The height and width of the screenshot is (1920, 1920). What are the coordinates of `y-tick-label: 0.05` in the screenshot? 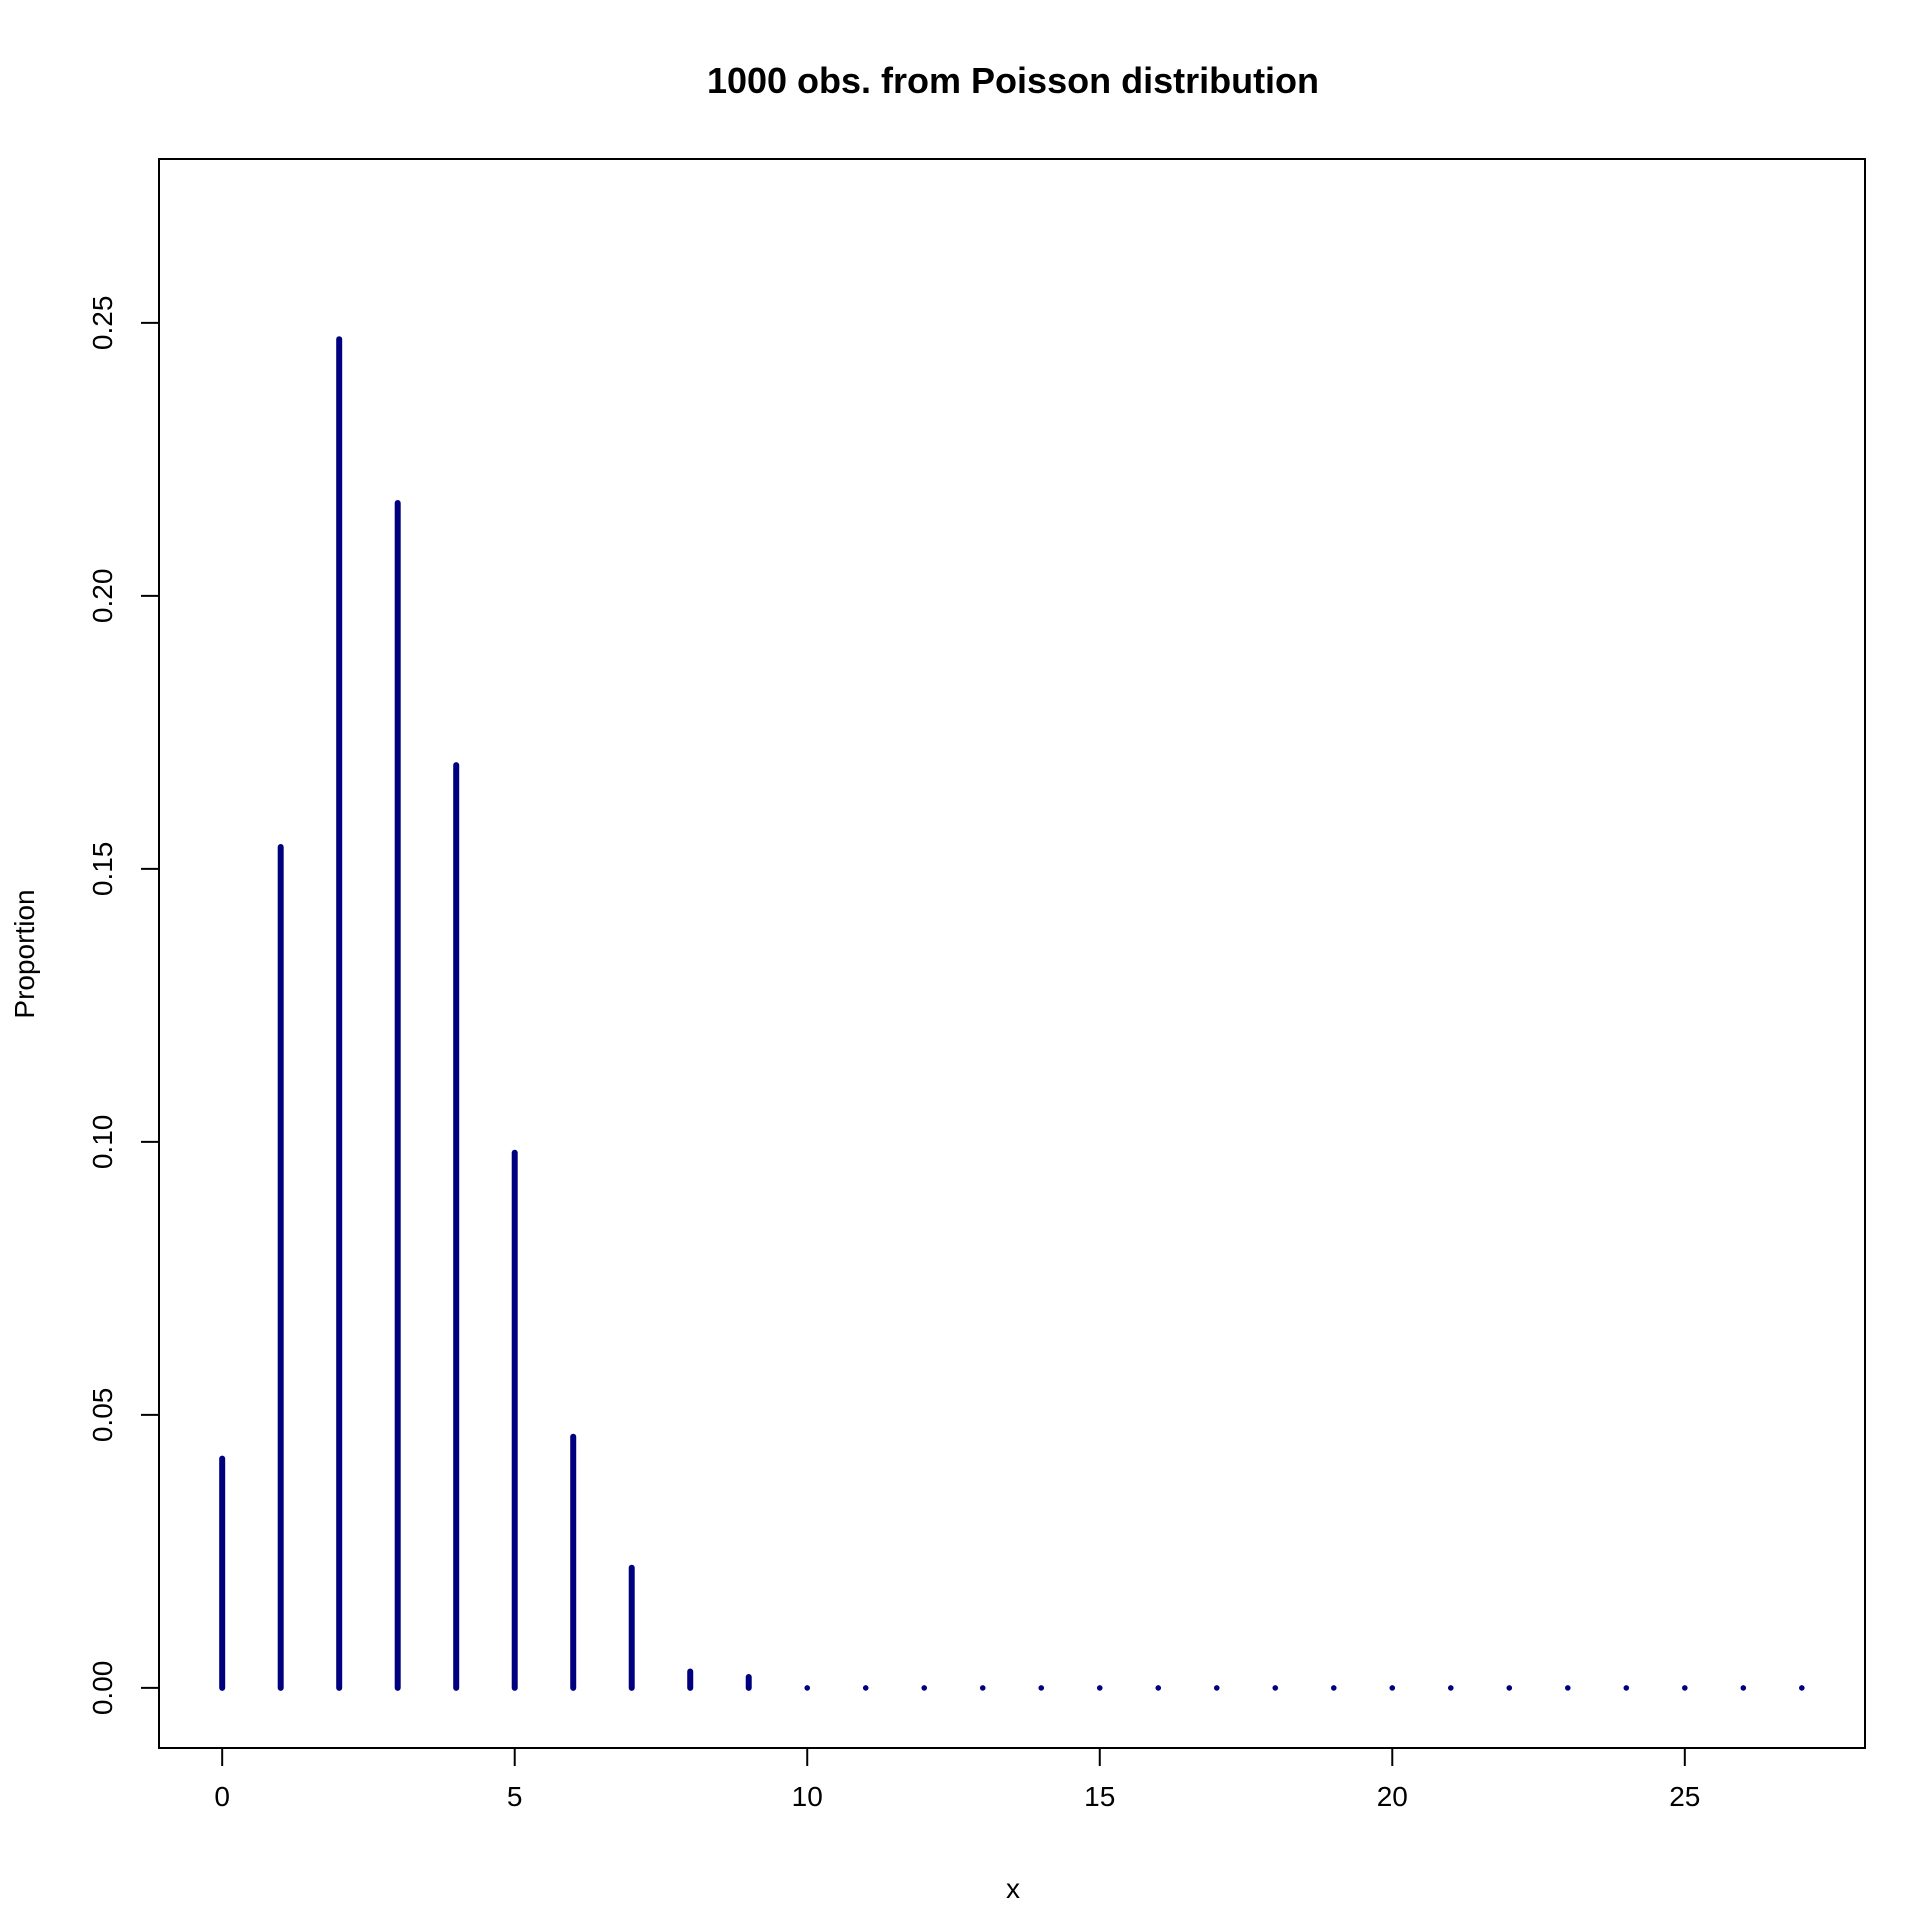 It's located at (102, 1415).